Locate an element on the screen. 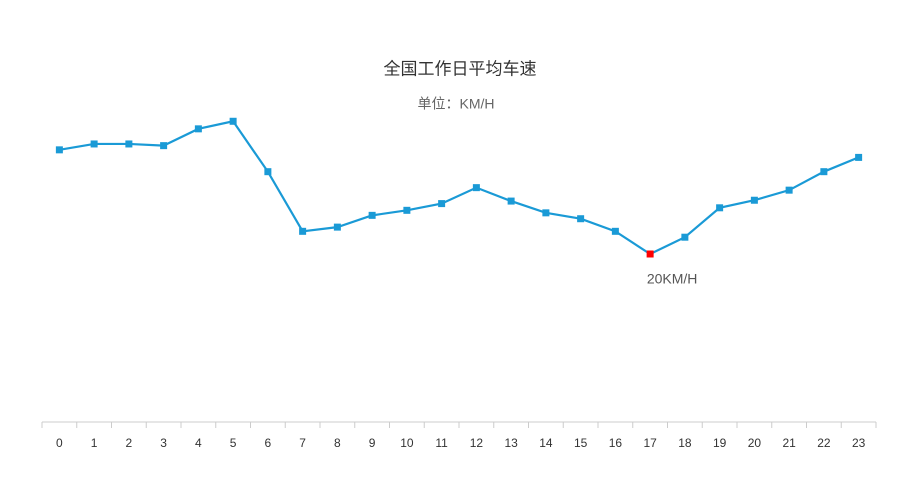  chart-title: 全国工作日平均车速 is located at coordinates (460, 68).